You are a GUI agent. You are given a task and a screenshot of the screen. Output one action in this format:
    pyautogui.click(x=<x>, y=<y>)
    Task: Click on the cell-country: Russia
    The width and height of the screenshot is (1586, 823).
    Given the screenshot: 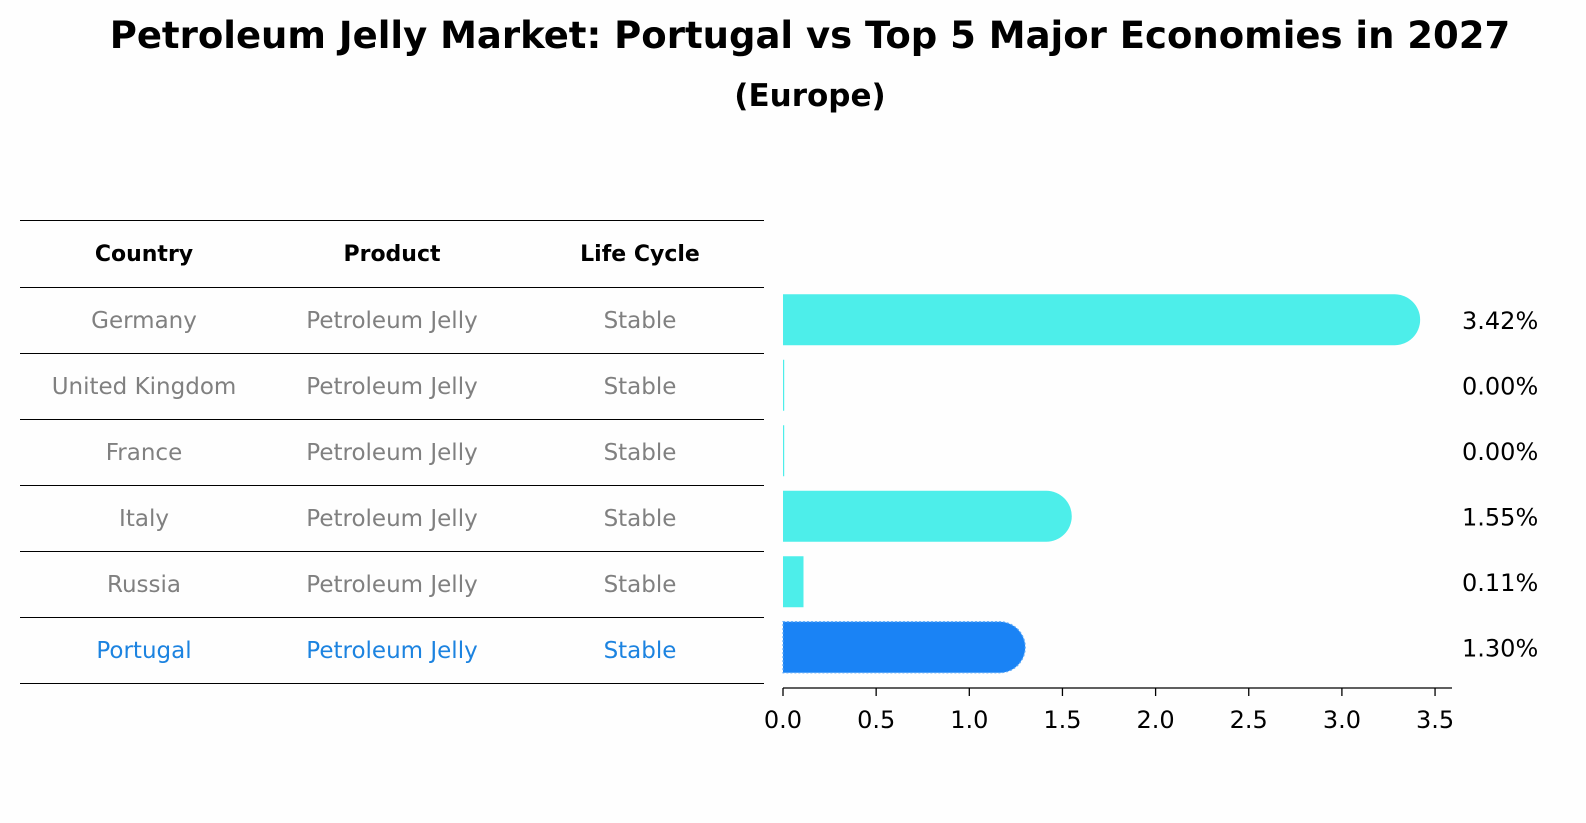 What is the action you would take?
    pyautogui.click(x=144, y=584)
    